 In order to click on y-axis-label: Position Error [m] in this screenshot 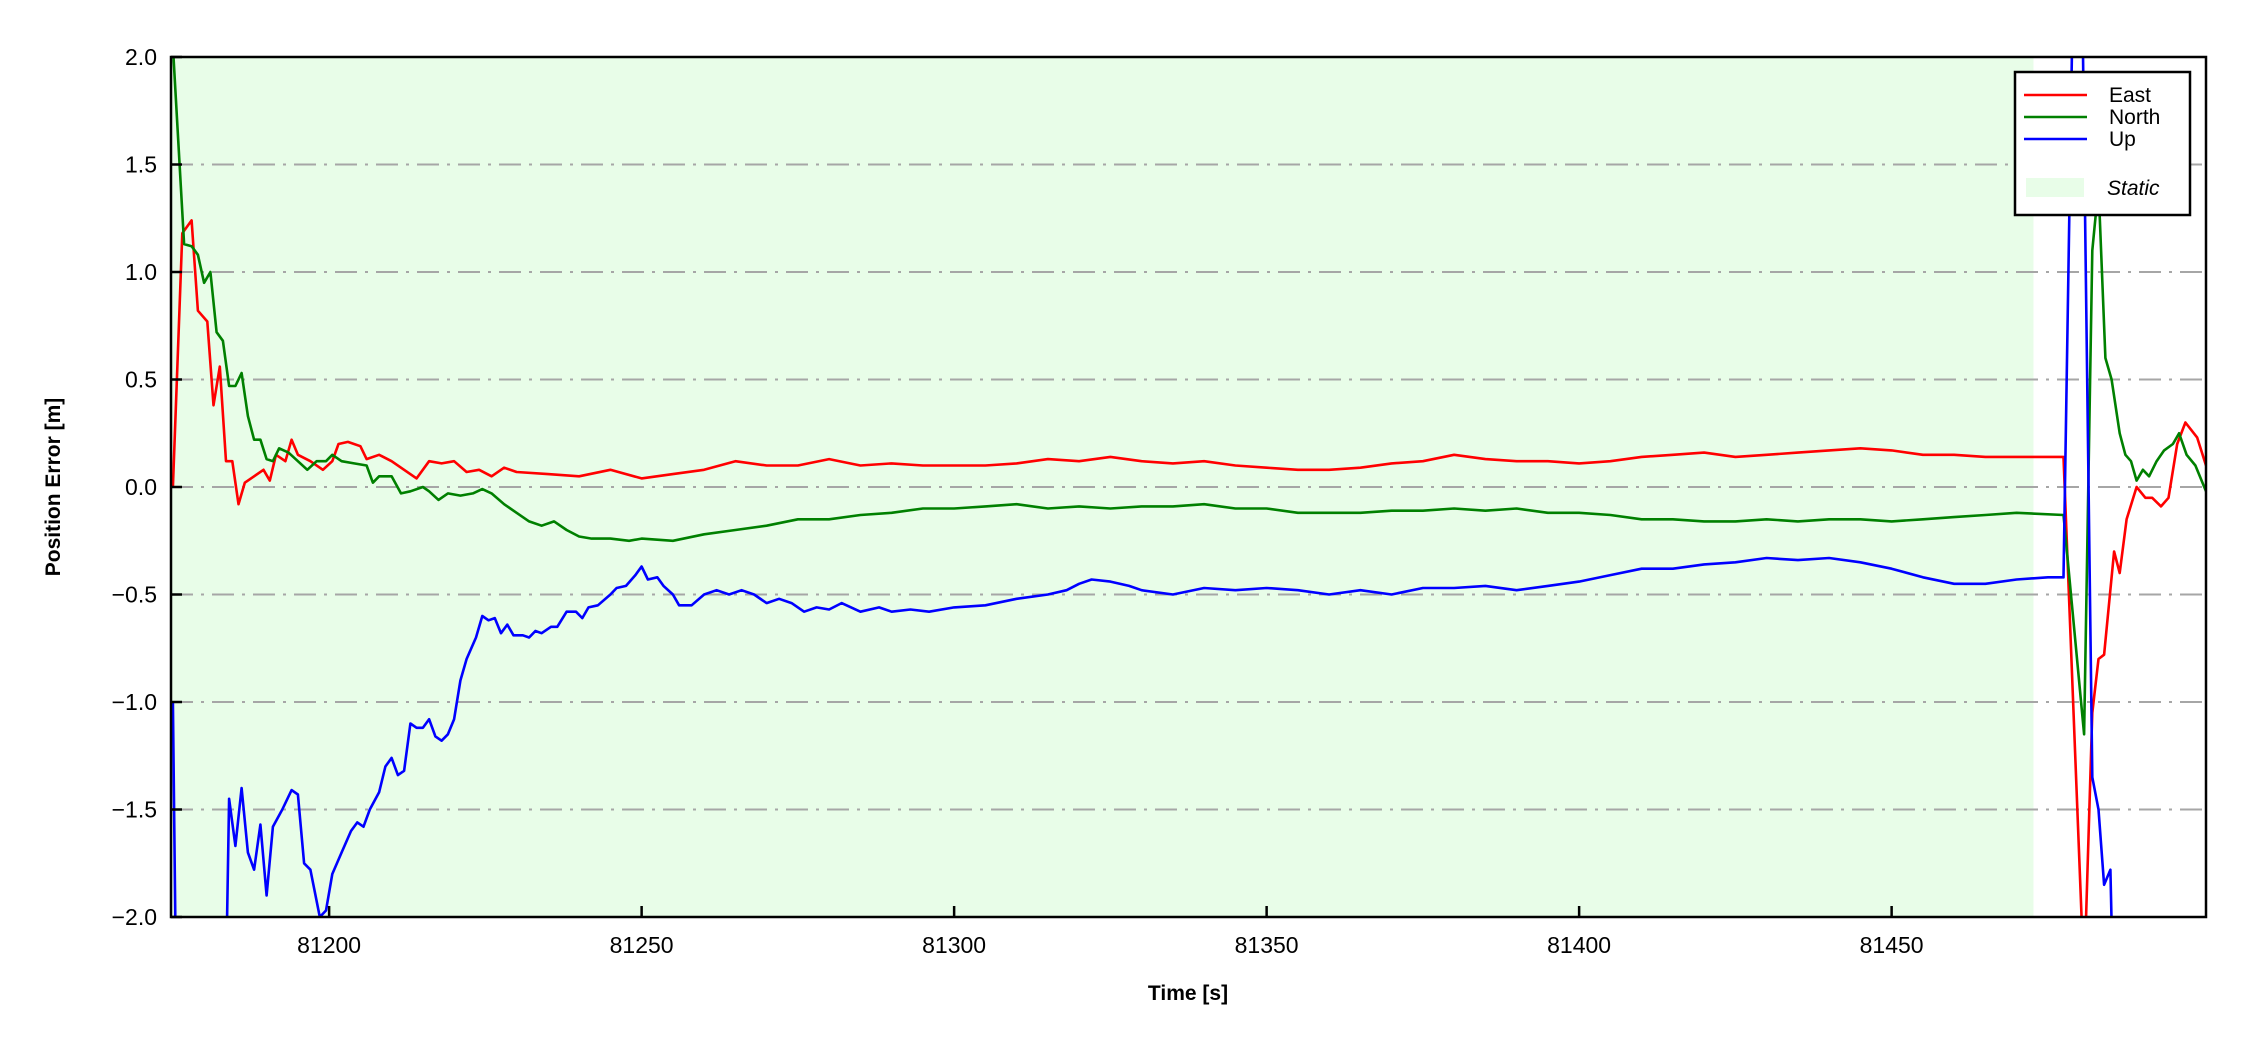, I will do `click(53, 487)`.